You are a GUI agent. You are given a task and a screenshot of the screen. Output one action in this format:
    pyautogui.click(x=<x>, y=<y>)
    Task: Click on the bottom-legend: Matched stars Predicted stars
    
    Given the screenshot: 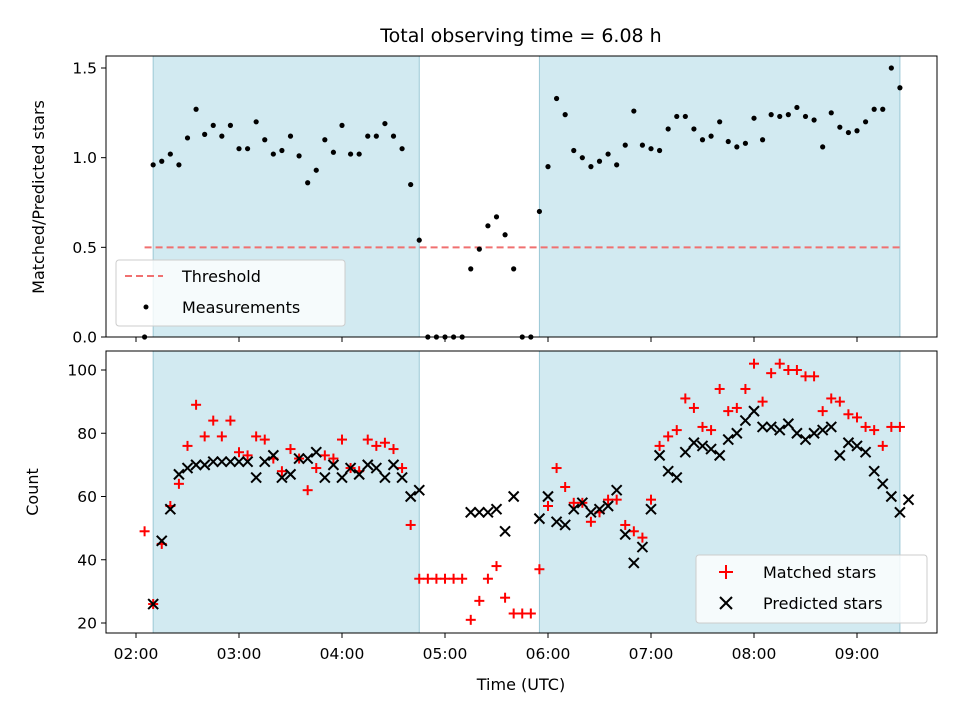 What is the action you would take?
    pyautogui.click(x=811, y=589)
    